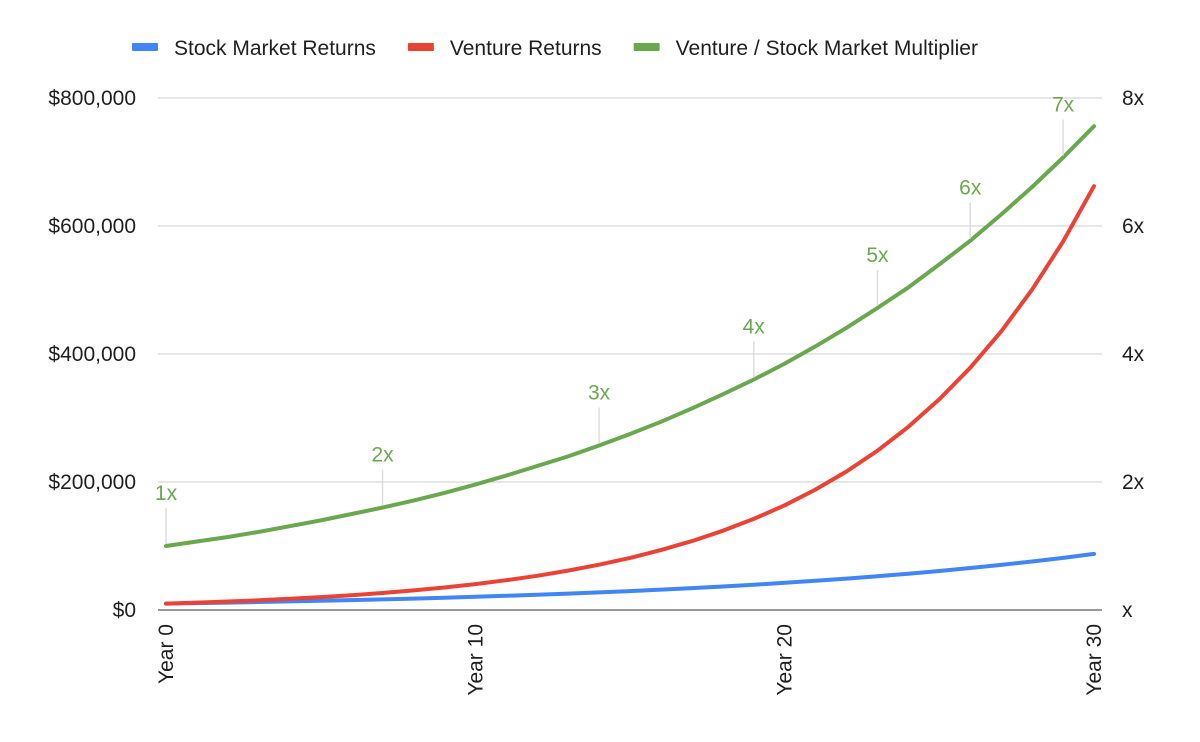  I want to click on legend-label: Venture Returns, so click(526, 48).